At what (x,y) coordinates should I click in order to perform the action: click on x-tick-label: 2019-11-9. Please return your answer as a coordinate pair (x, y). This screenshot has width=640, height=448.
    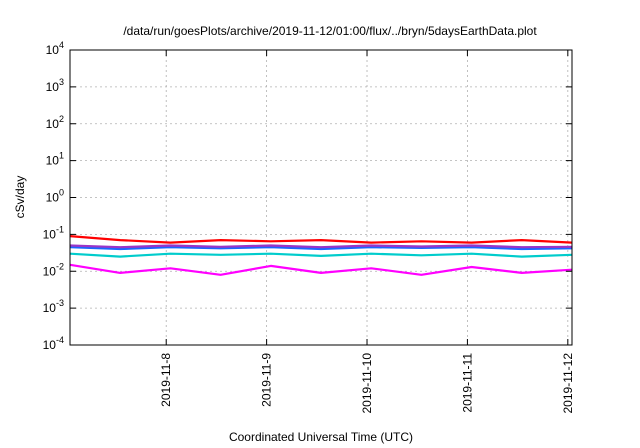
    Looking at the image, I should click on (267, 380).